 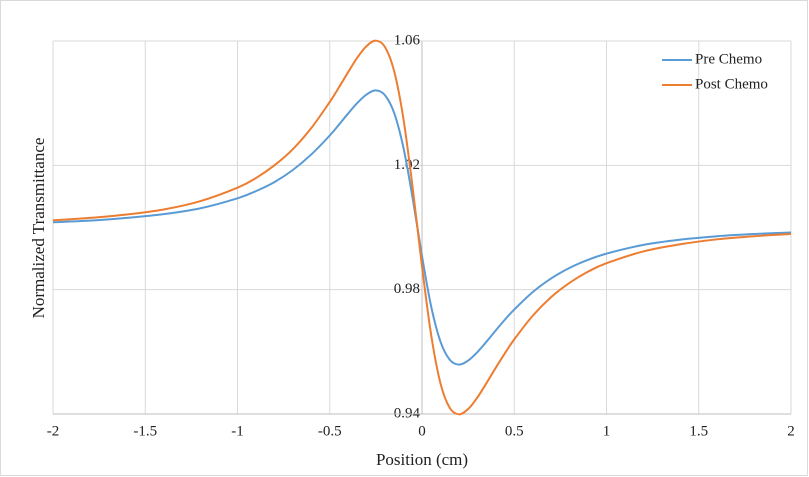 What do you see at coordinates (53, 431) in the screenshot?
I see `x-tick-label: -2` at bounding box center [53, 431].